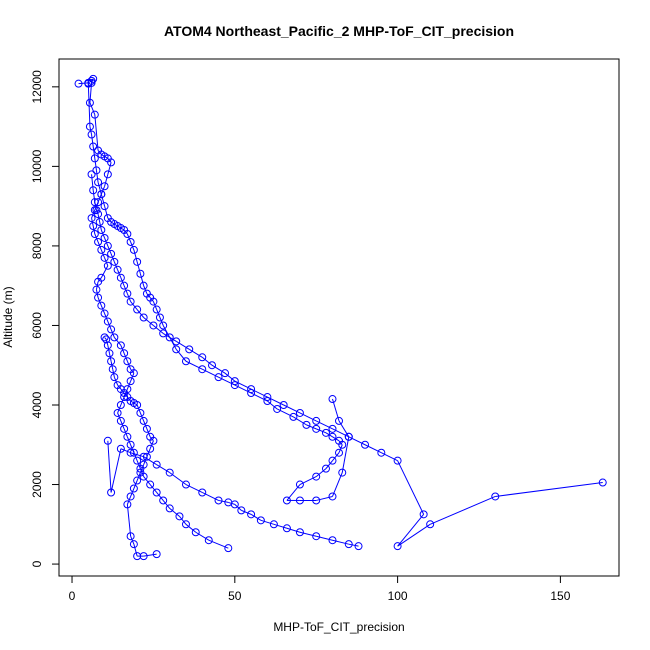  What do you see at coordinates (235, 596) in the screenshot?
I see `x-tick-label: 50` at bounding box center [235, 596].